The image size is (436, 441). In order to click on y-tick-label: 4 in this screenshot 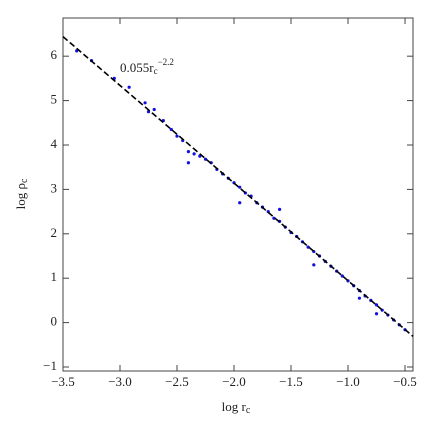, I will do `click(54, 143)`.